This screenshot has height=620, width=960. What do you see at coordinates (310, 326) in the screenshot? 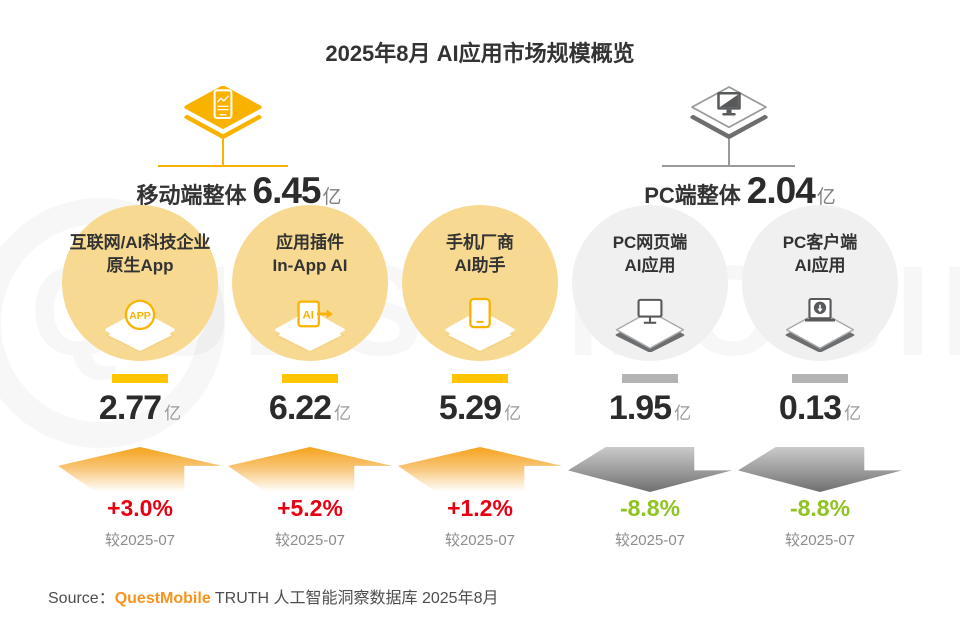
I see `inapp-ai-icon: AI` at bounding box center [310, 326].